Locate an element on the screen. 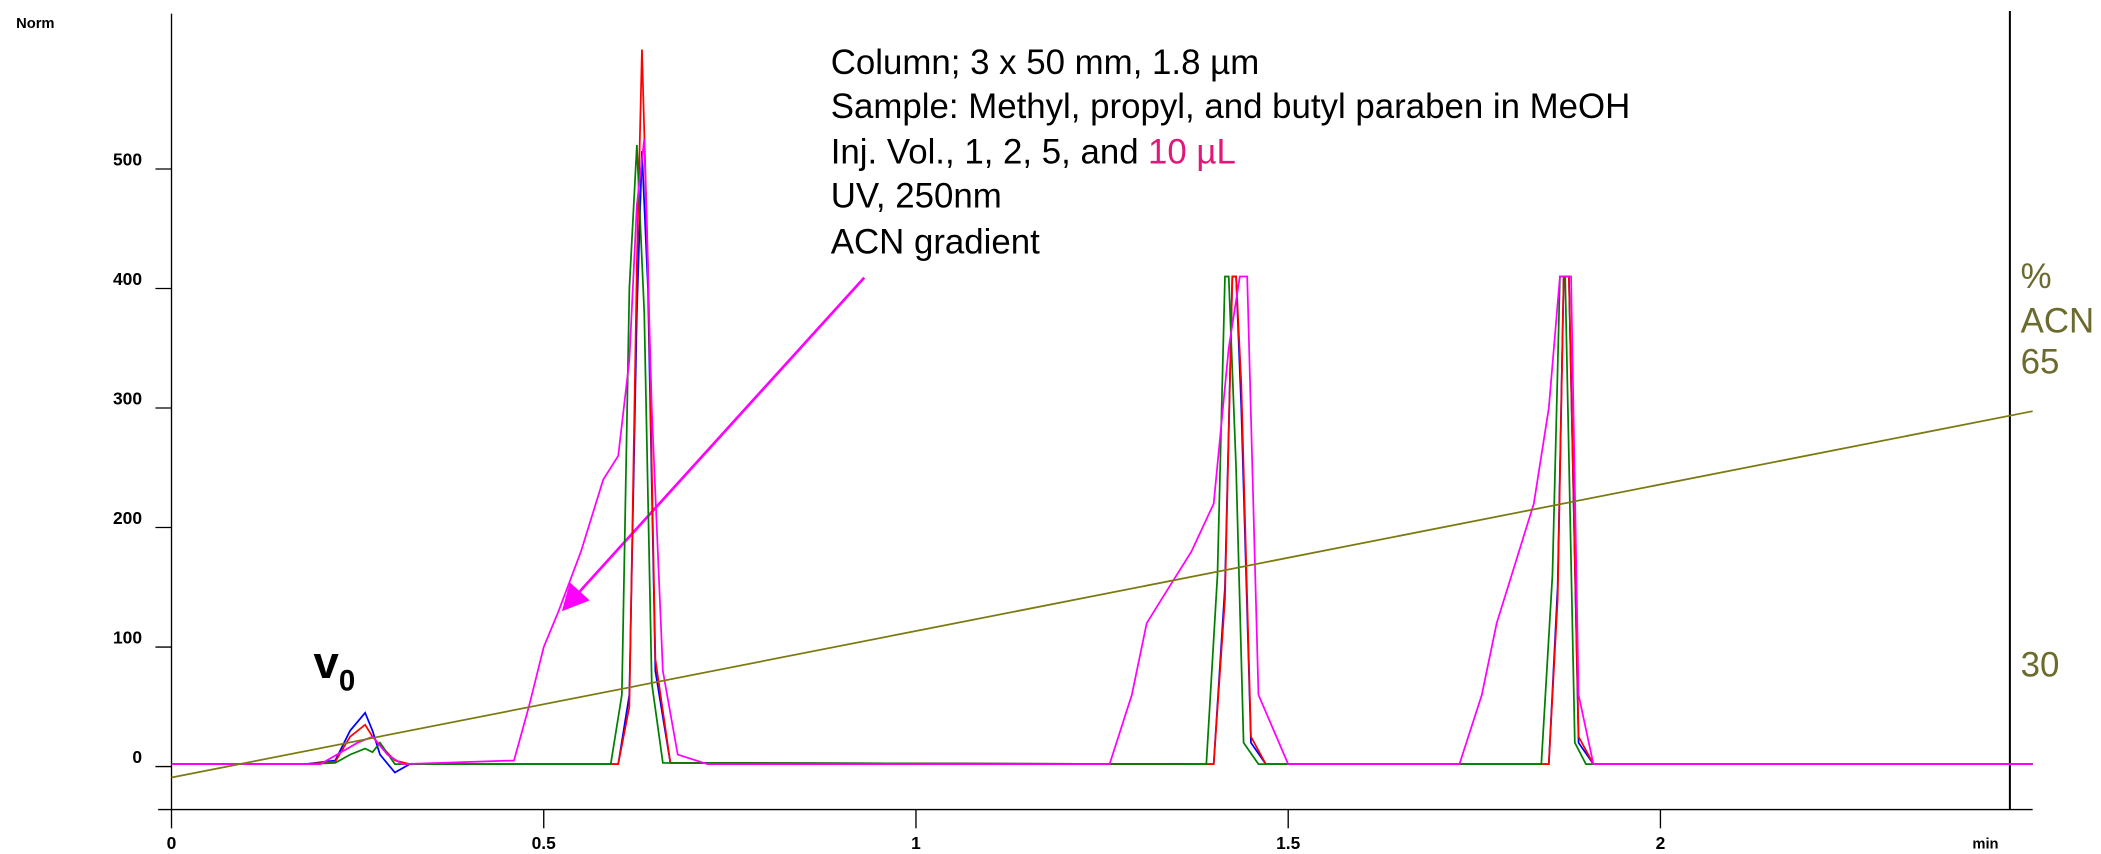  x-tick-label: 0 is located at coordinates (172, 843).